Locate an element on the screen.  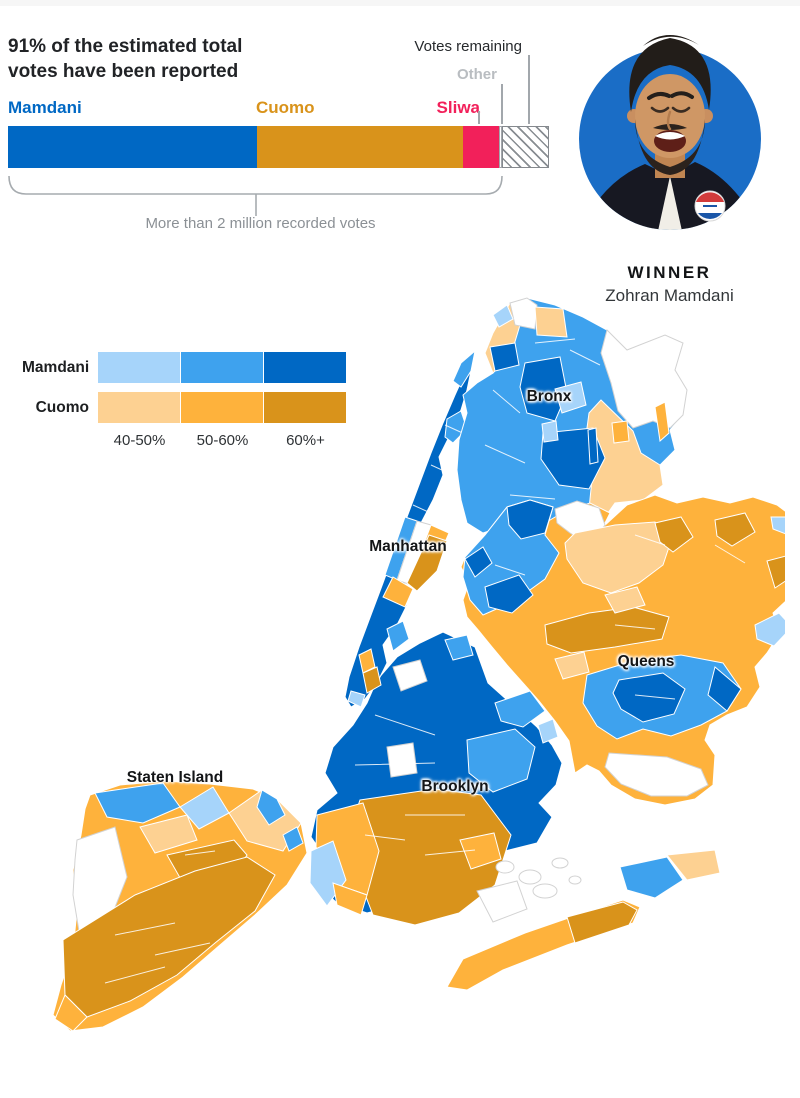
map-label-staten-island: Staten Island is located at coordinates (175, 777).